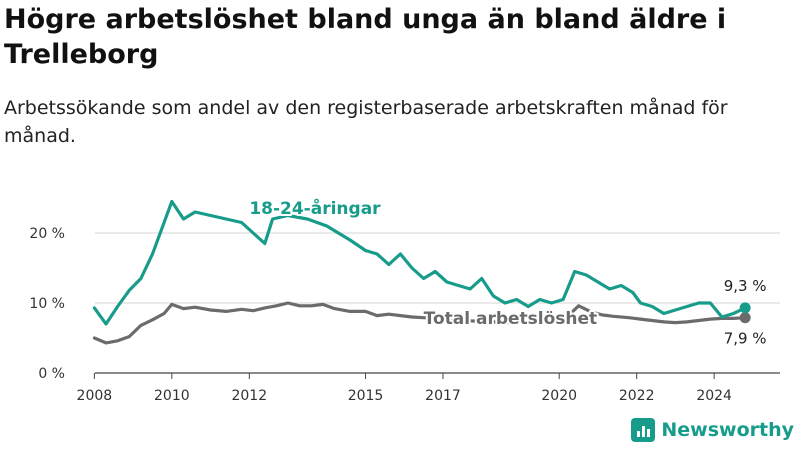  I want to click on x-tick-label: 2010, so click(172, 396).